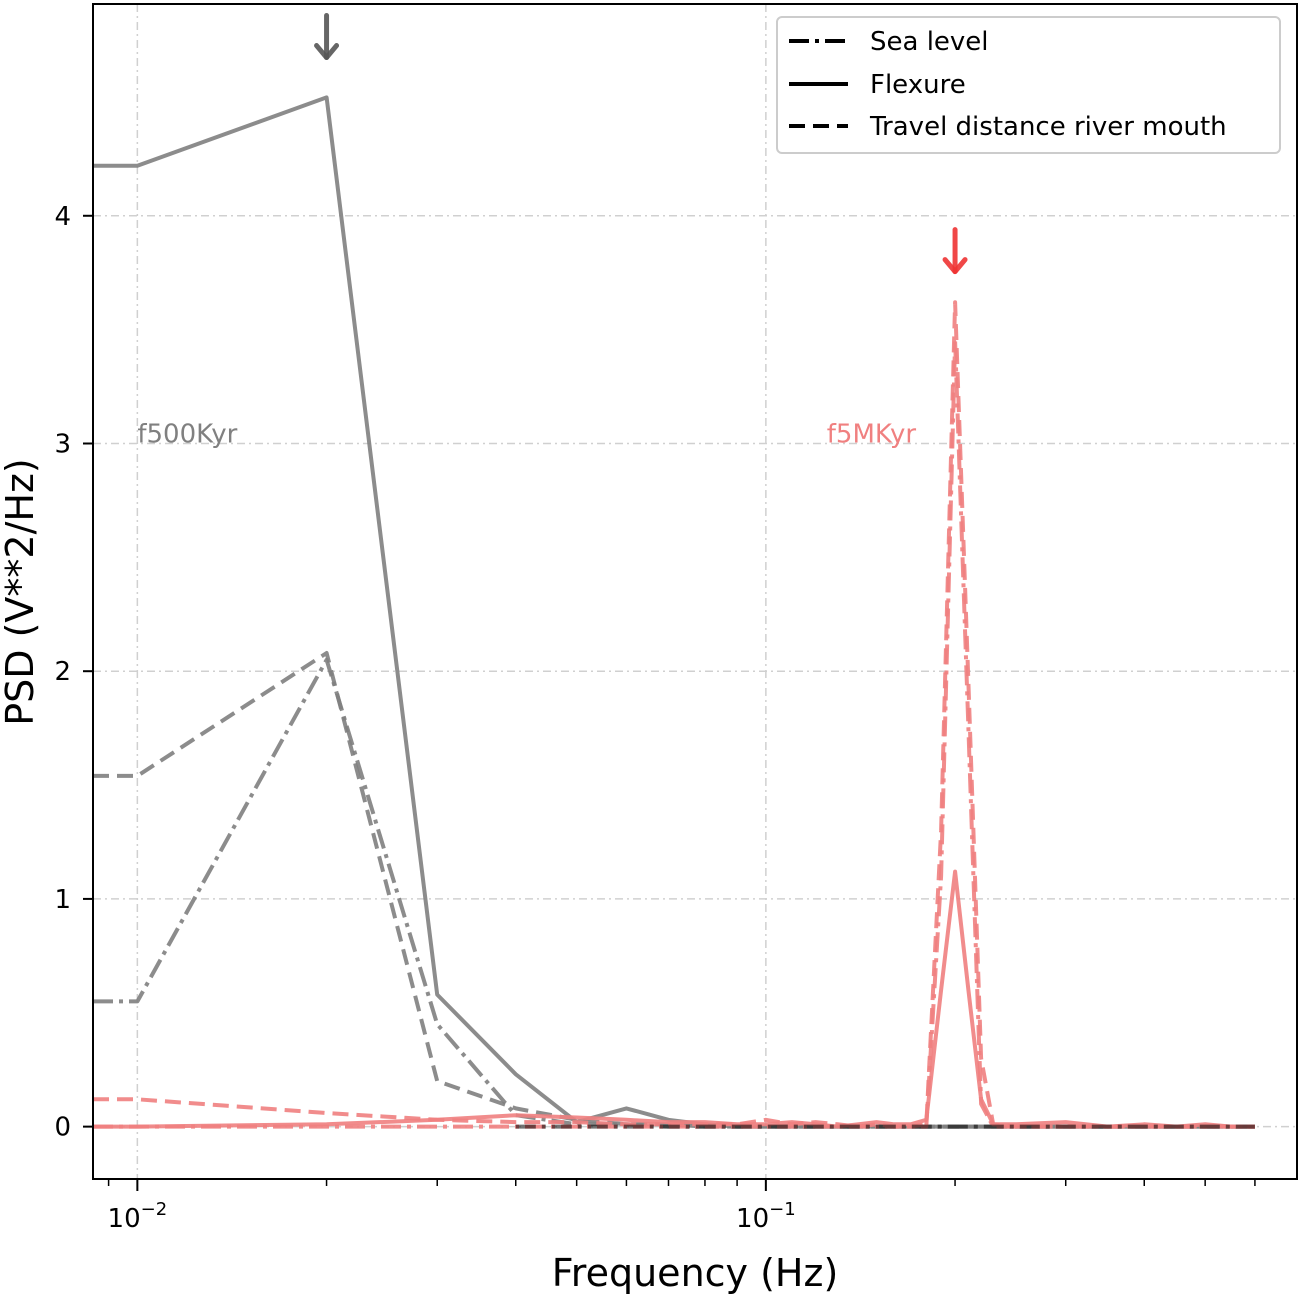  I want to click on y-axis: 0 1 2 3 4, so click(73, 672).